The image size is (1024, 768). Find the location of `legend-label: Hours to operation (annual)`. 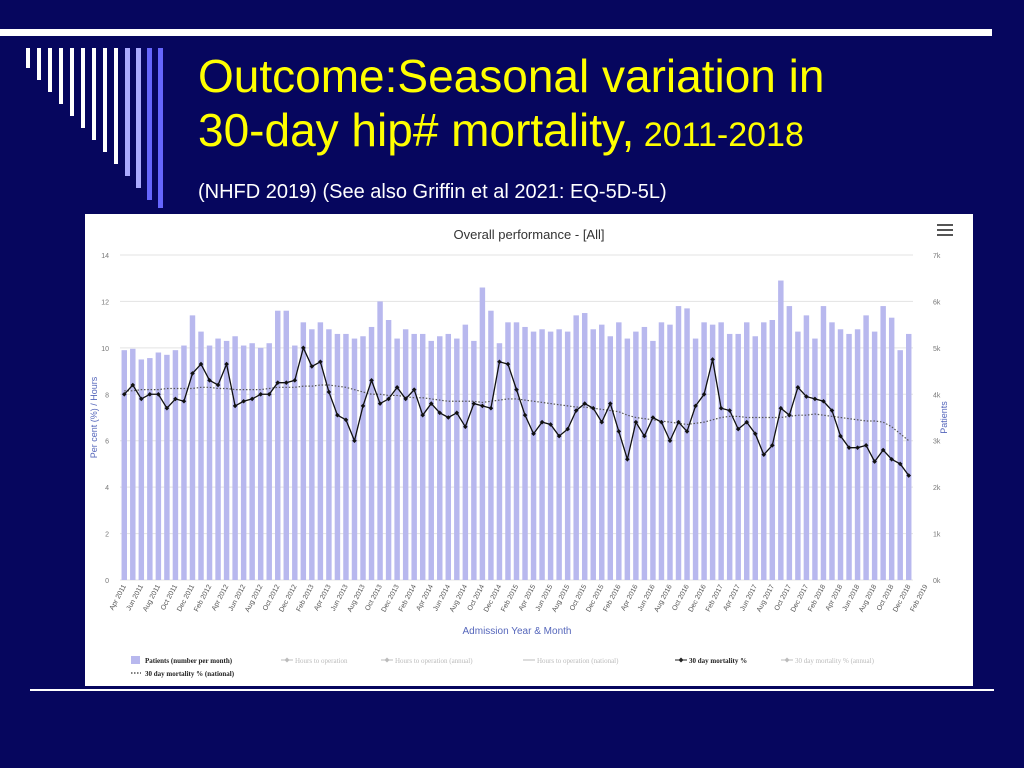

legend-label: Hours to operation (annual) is located at coordinates (434, 661).